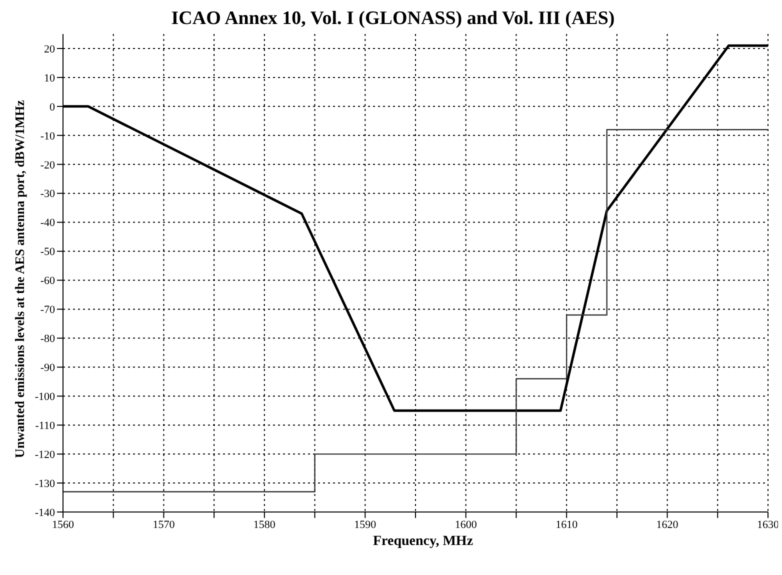 This screenshot has width=782, height=575. I want to click on x-tick-label: 1600, so click(466, 524).